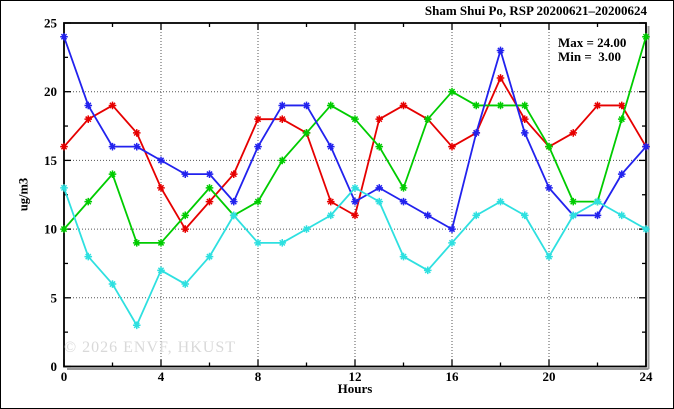 Image resolution: width=674 pixels, height=409 pixels. What do you see at coordinates (161, 376) in the screenshot?
I see `x-tick-label: 4` at bounding box center [161, 376].